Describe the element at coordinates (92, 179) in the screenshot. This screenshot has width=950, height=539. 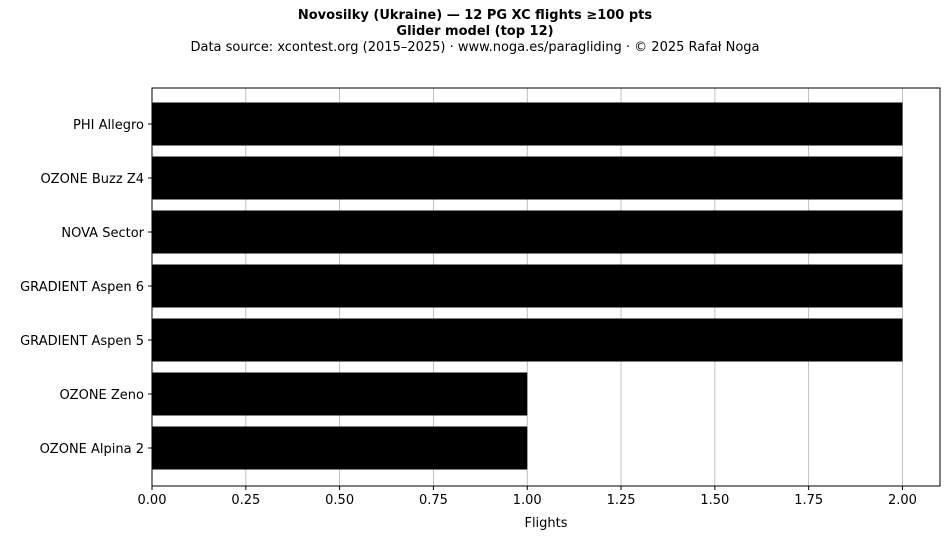
I see `y-tick-label: OZONE Buzz Z4` at that location.